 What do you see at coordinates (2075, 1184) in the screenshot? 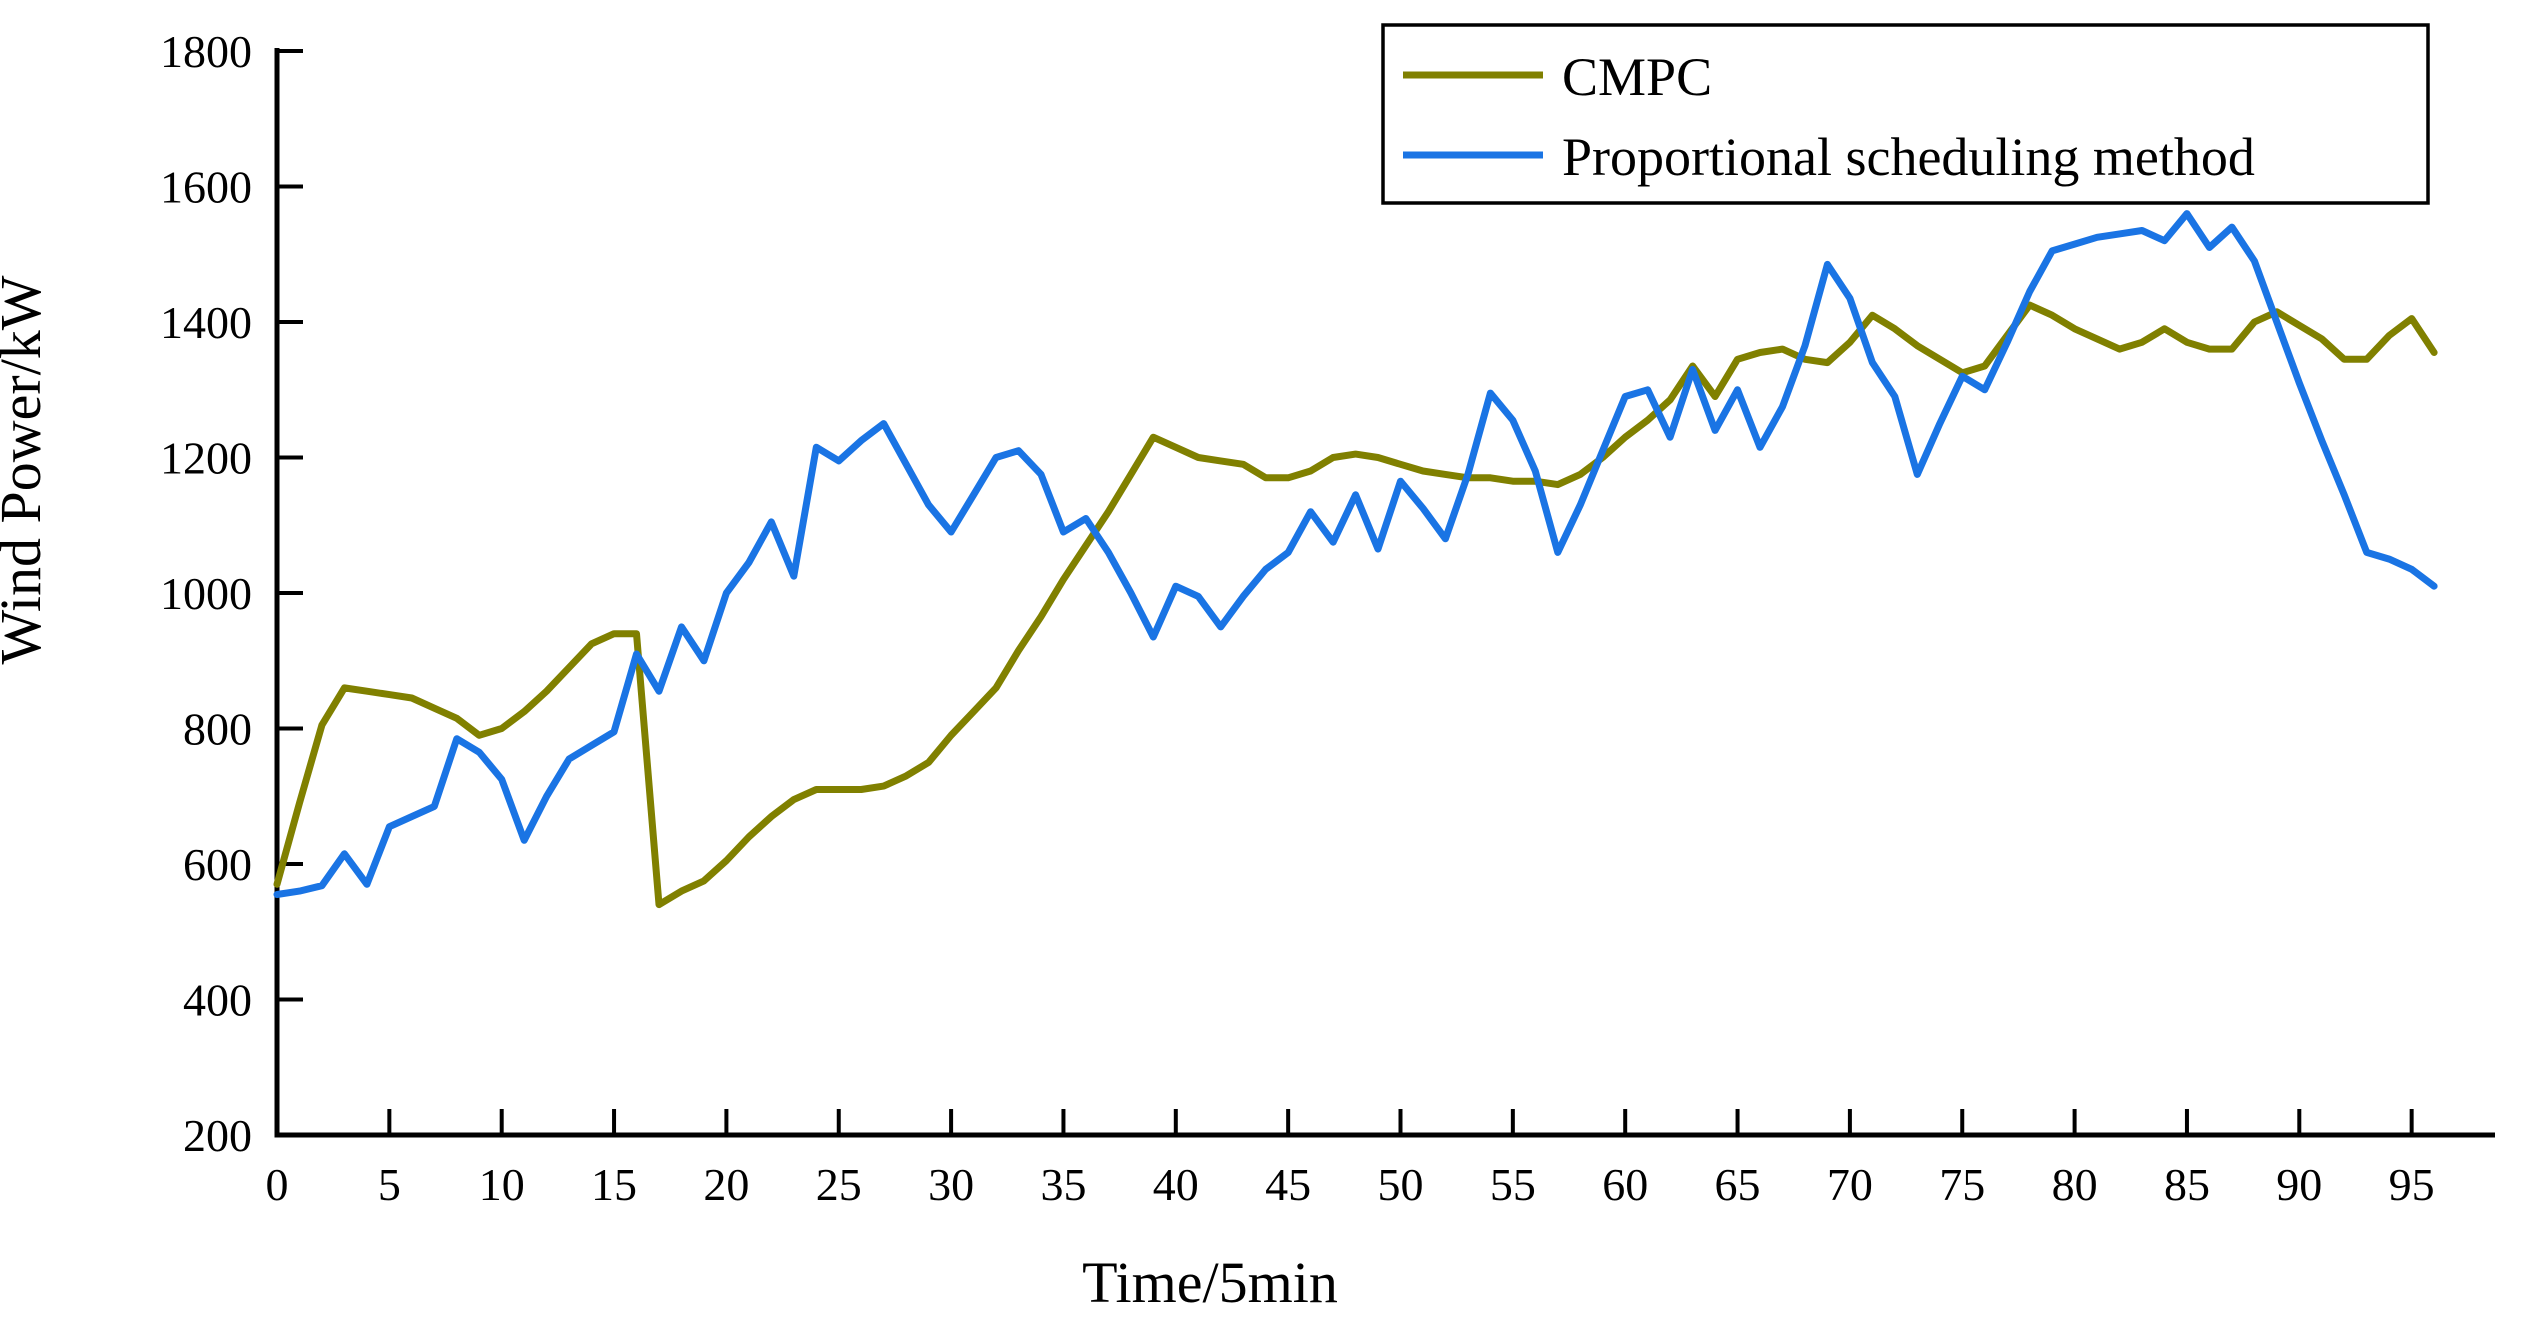
I see `x-tick-label: 80` at bounding box center [2075, 1184].